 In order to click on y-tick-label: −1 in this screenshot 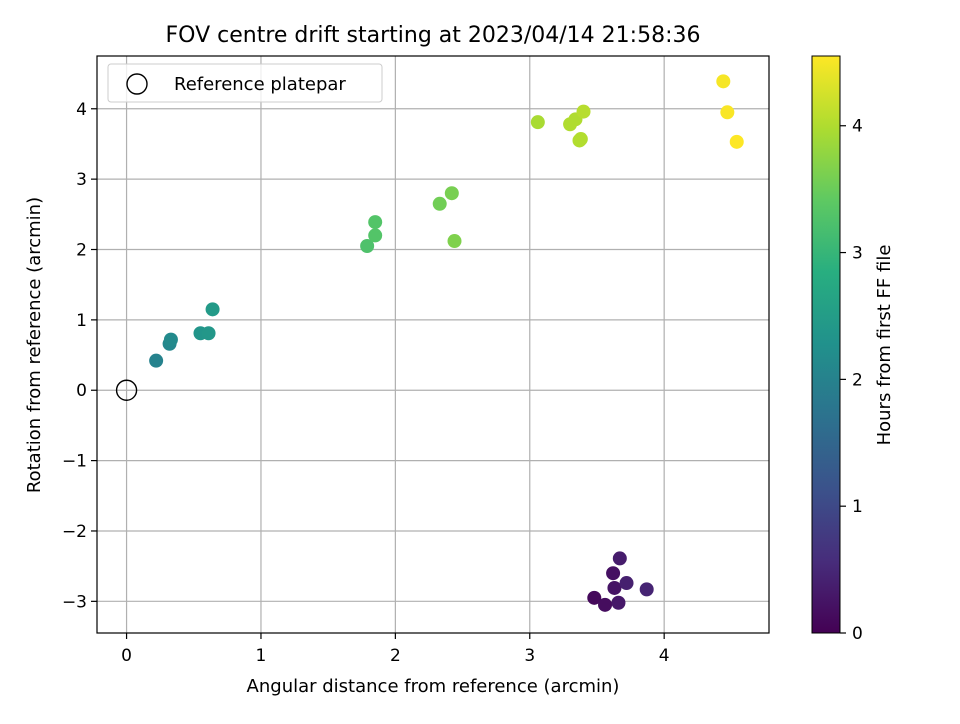, I will do `click(74, 462)`.